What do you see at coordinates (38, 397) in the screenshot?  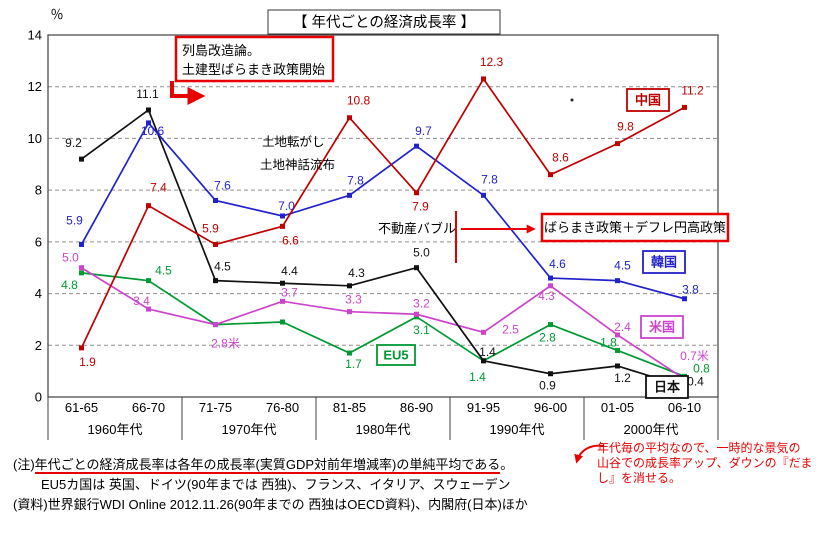 I see `y-tick-label: 0` at bounding box center [38, 397].